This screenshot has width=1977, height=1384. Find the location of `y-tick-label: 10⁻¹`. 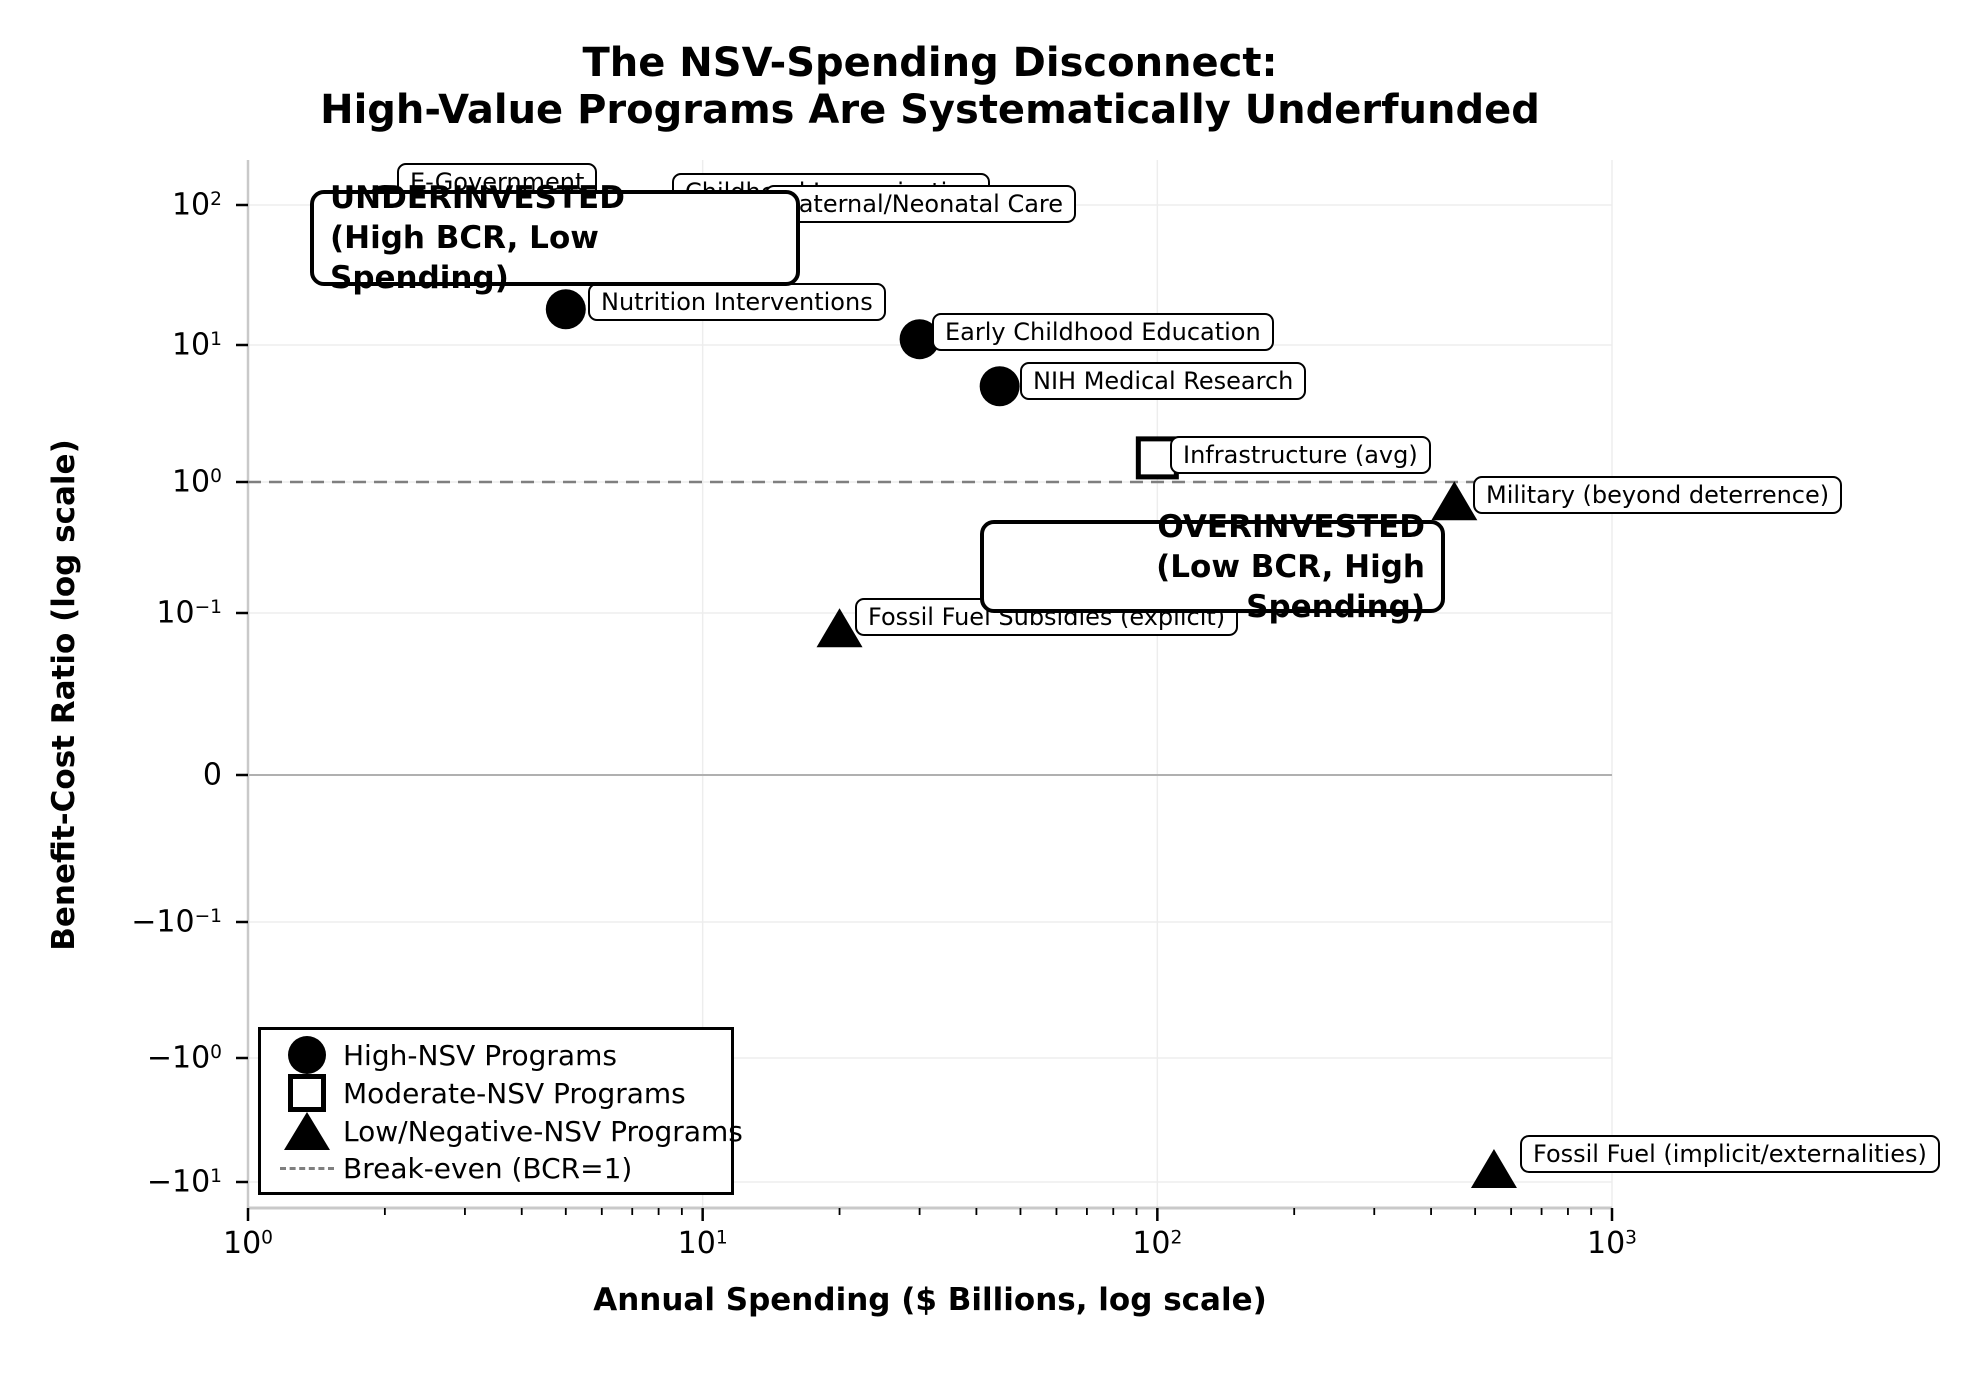

y-tick-label: 10⁻¹ is located at coordinates (189, 613).